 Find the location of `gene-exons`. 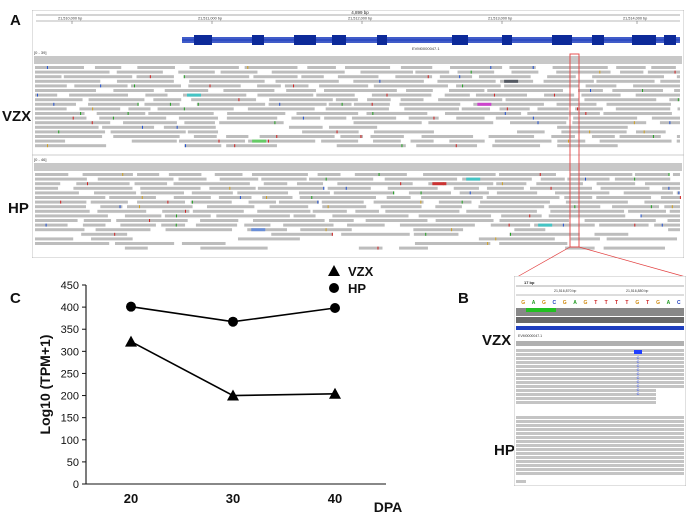

gene-exons is located at coordinates (435, 40).